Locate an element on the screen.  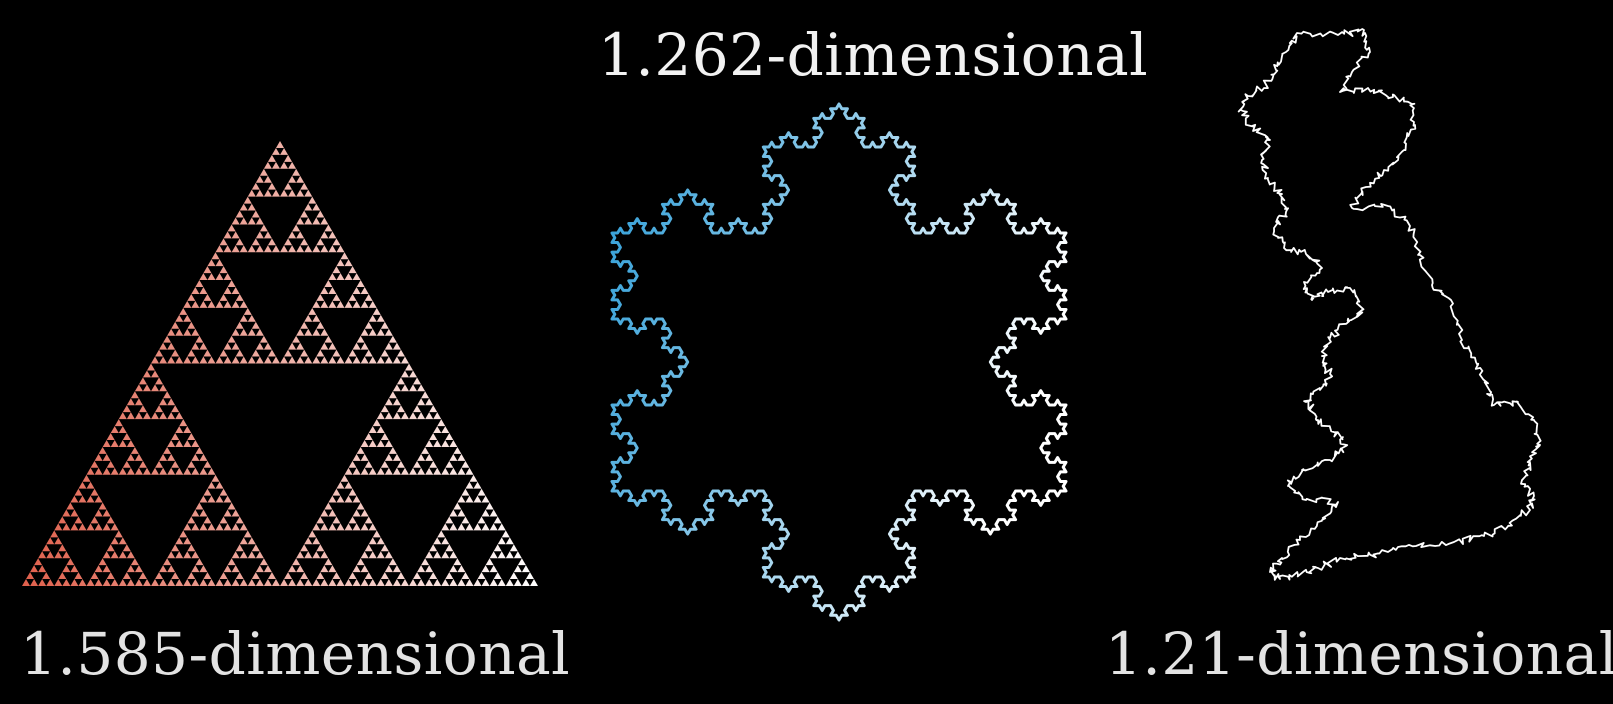
sierpinski-dimension-label: 1.585-dimensional is located at coordinates (295, 654).